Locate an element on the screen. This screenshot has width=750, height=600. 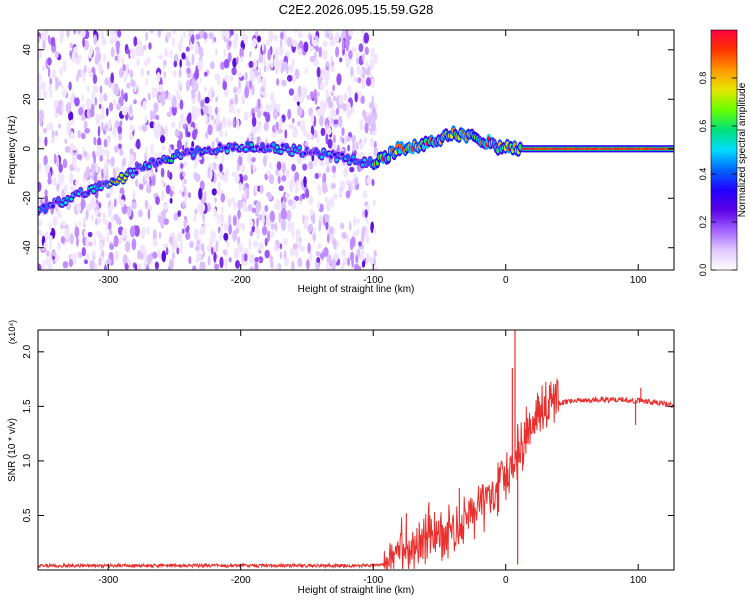
colorbar-tick-label: 0.4 is located at coordinates (703, 174).